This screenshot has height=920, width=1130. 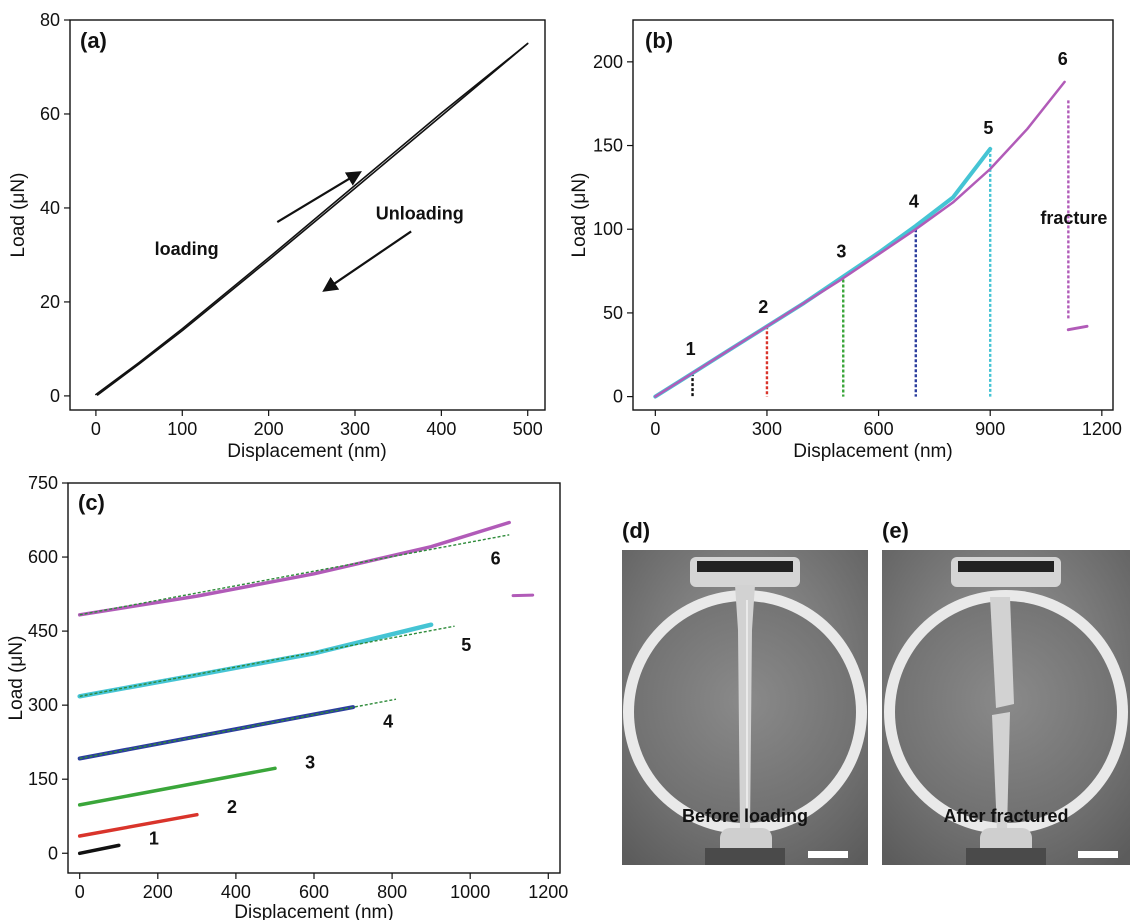 I want to click on y-axis: 0 20 40 60 80, so click(x=55, y=208).